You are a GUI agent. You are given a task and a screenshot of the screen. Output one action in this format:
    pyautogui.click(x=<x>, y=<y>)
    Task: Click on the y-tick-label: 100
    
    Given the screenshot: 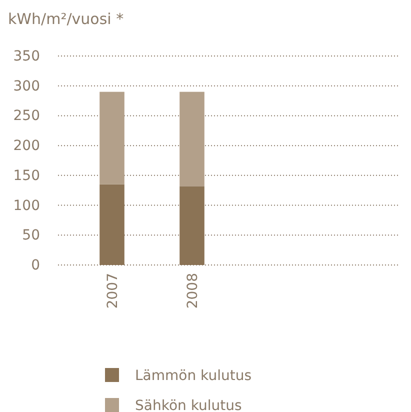 What is the action you would take?
    pyautogui.click(x=26, y=206)
    